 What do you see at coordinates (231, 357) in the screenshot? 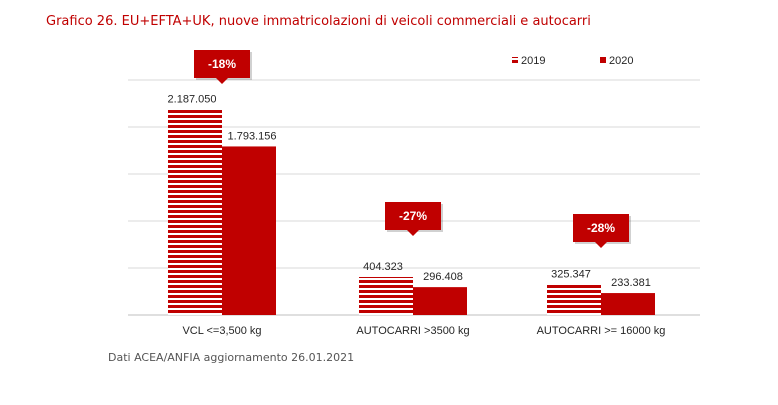
I see `chart-source-note: Dati ACEA/ANFIA aggiornamento 26.01.2021` at bounding box center [231, 357].